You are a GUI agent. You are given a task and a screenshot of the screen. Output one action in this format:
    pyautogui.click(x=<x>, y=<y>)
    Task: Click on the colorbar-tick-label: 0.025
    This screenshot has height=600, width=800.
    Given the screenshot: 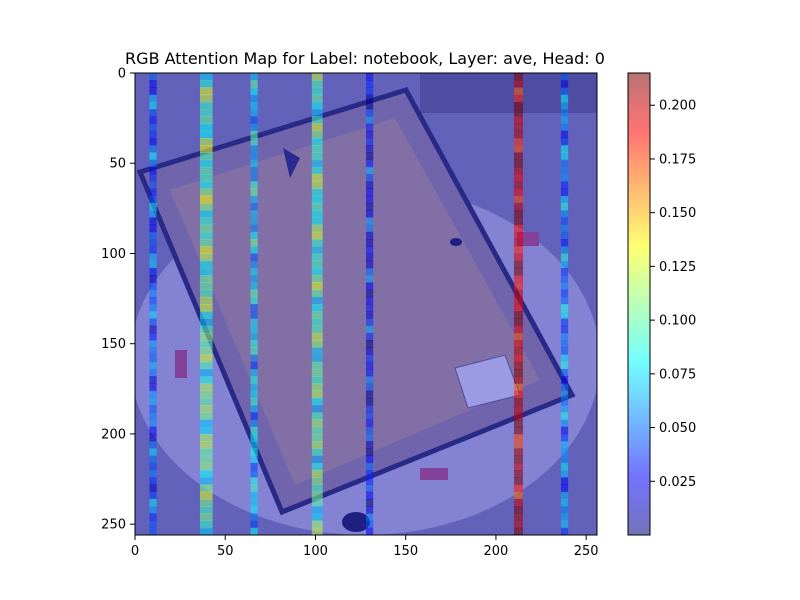 What is the action you would take?
    pyautogui.click(x=677, y=482)
    